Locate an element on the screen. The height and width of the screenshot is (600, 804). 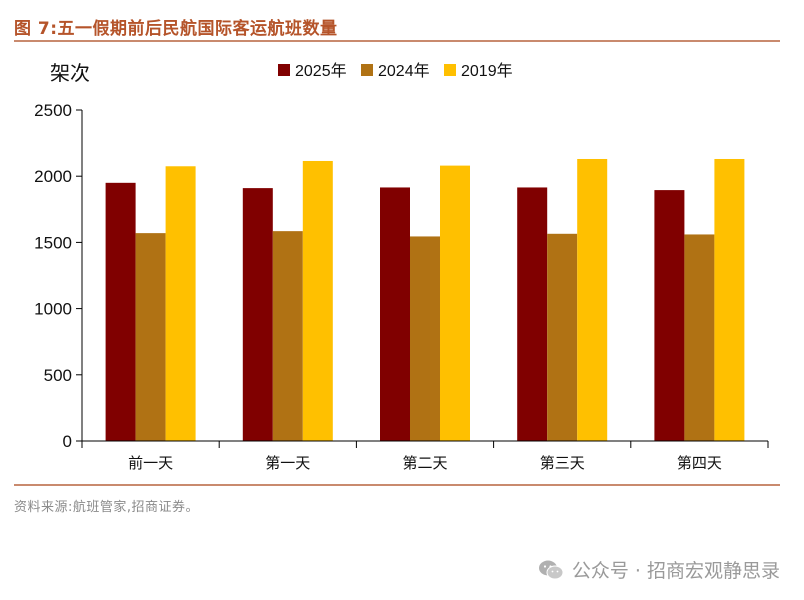
x-axis: 前一天 第一天 第二天 第三天 第四天 is located at coordinates (425, 456).